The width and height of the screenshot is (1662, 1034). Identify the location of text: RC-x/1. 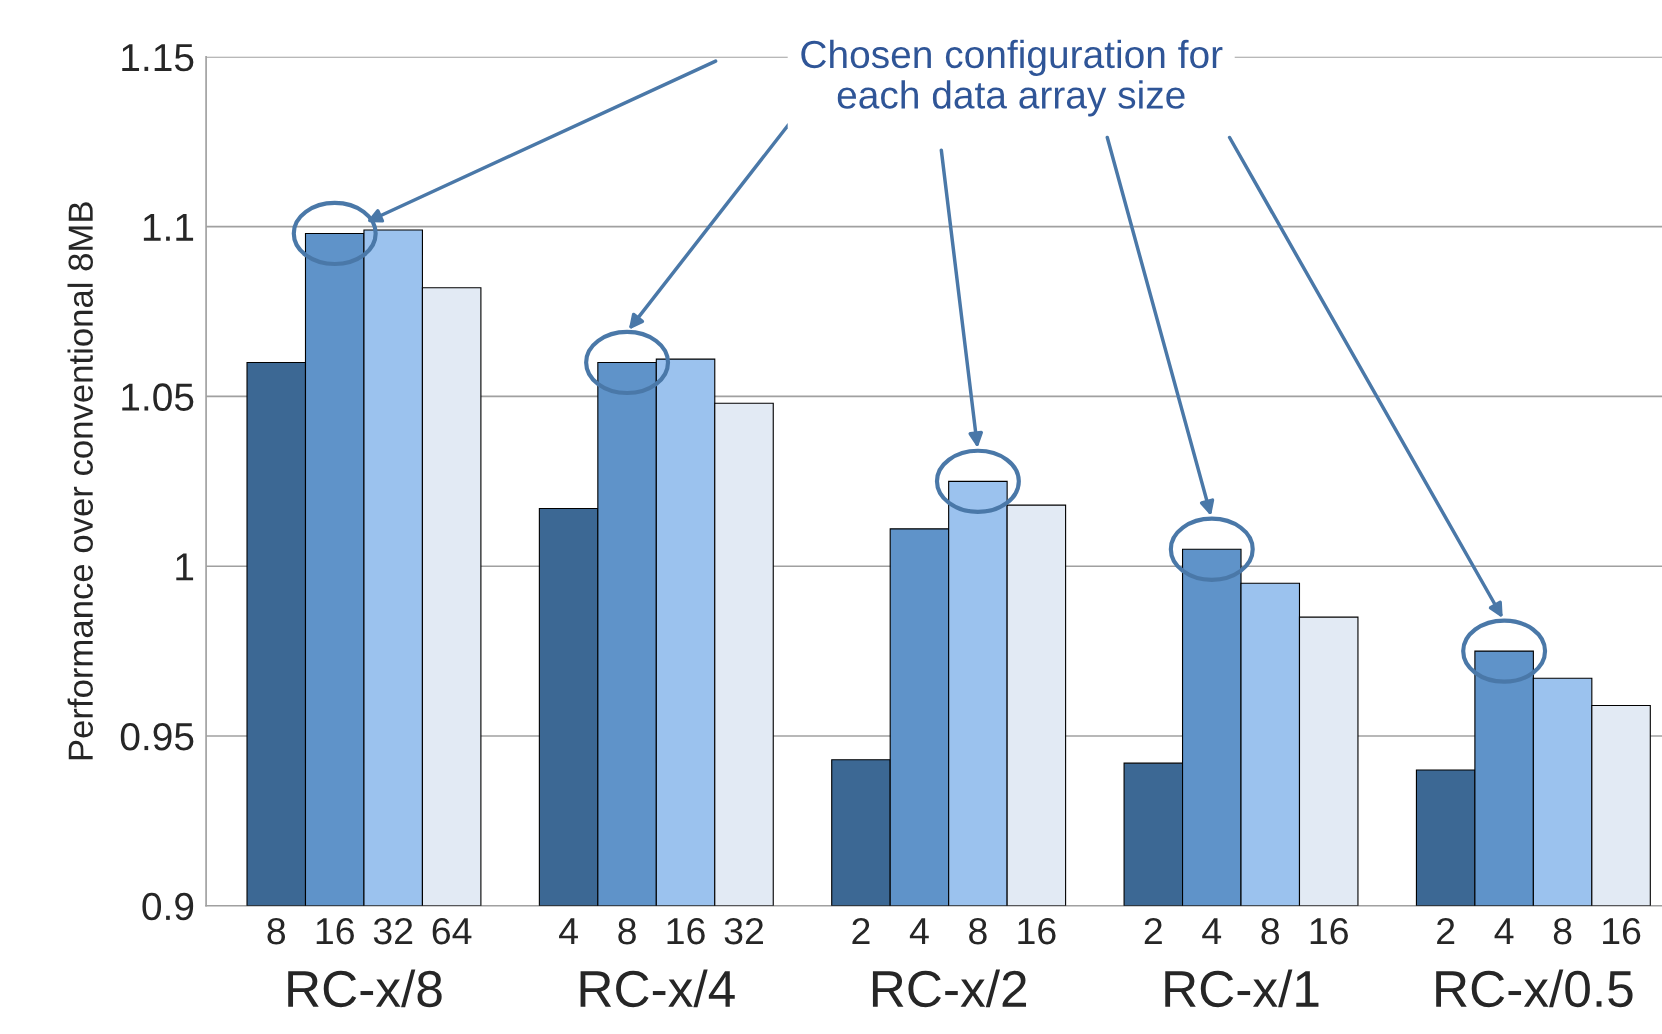
(1242, 988).